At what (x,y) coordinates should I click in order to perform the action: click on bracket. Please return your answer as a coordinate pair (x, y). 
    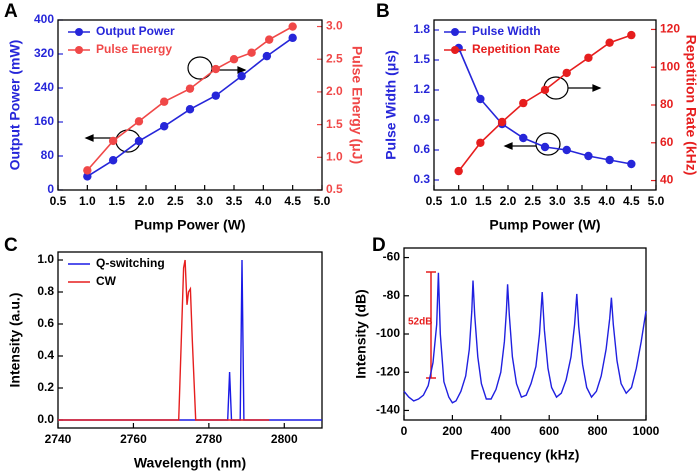
    Looking at the image, I should click on (431, 325).